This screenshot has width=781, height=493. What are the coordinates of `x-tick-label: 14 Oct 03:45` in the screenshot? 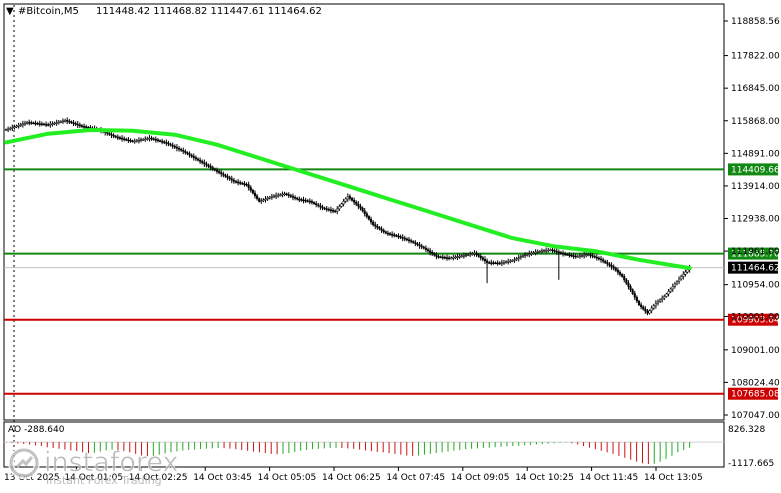 It's located at (222, 478).